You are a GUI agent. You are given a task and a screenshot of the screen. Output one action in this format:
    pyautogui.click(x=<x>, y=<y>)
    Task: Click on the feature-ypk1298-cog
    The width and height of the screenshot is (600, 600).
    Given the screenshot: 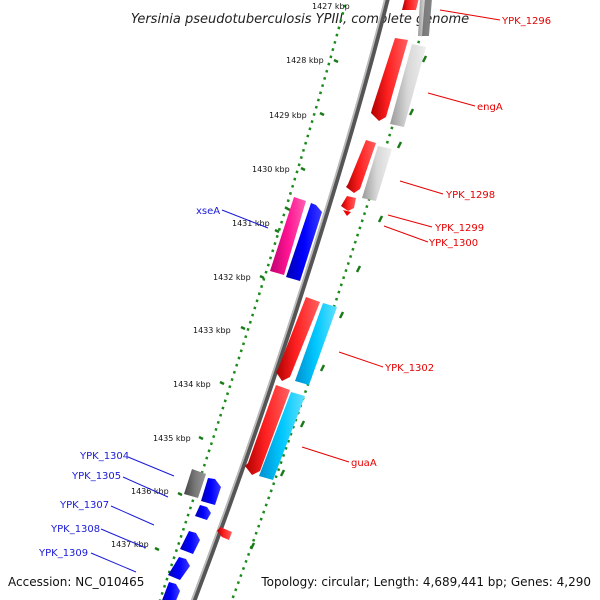 What is the action you would take?
    pyautogui.click(x=377, y=173)
    